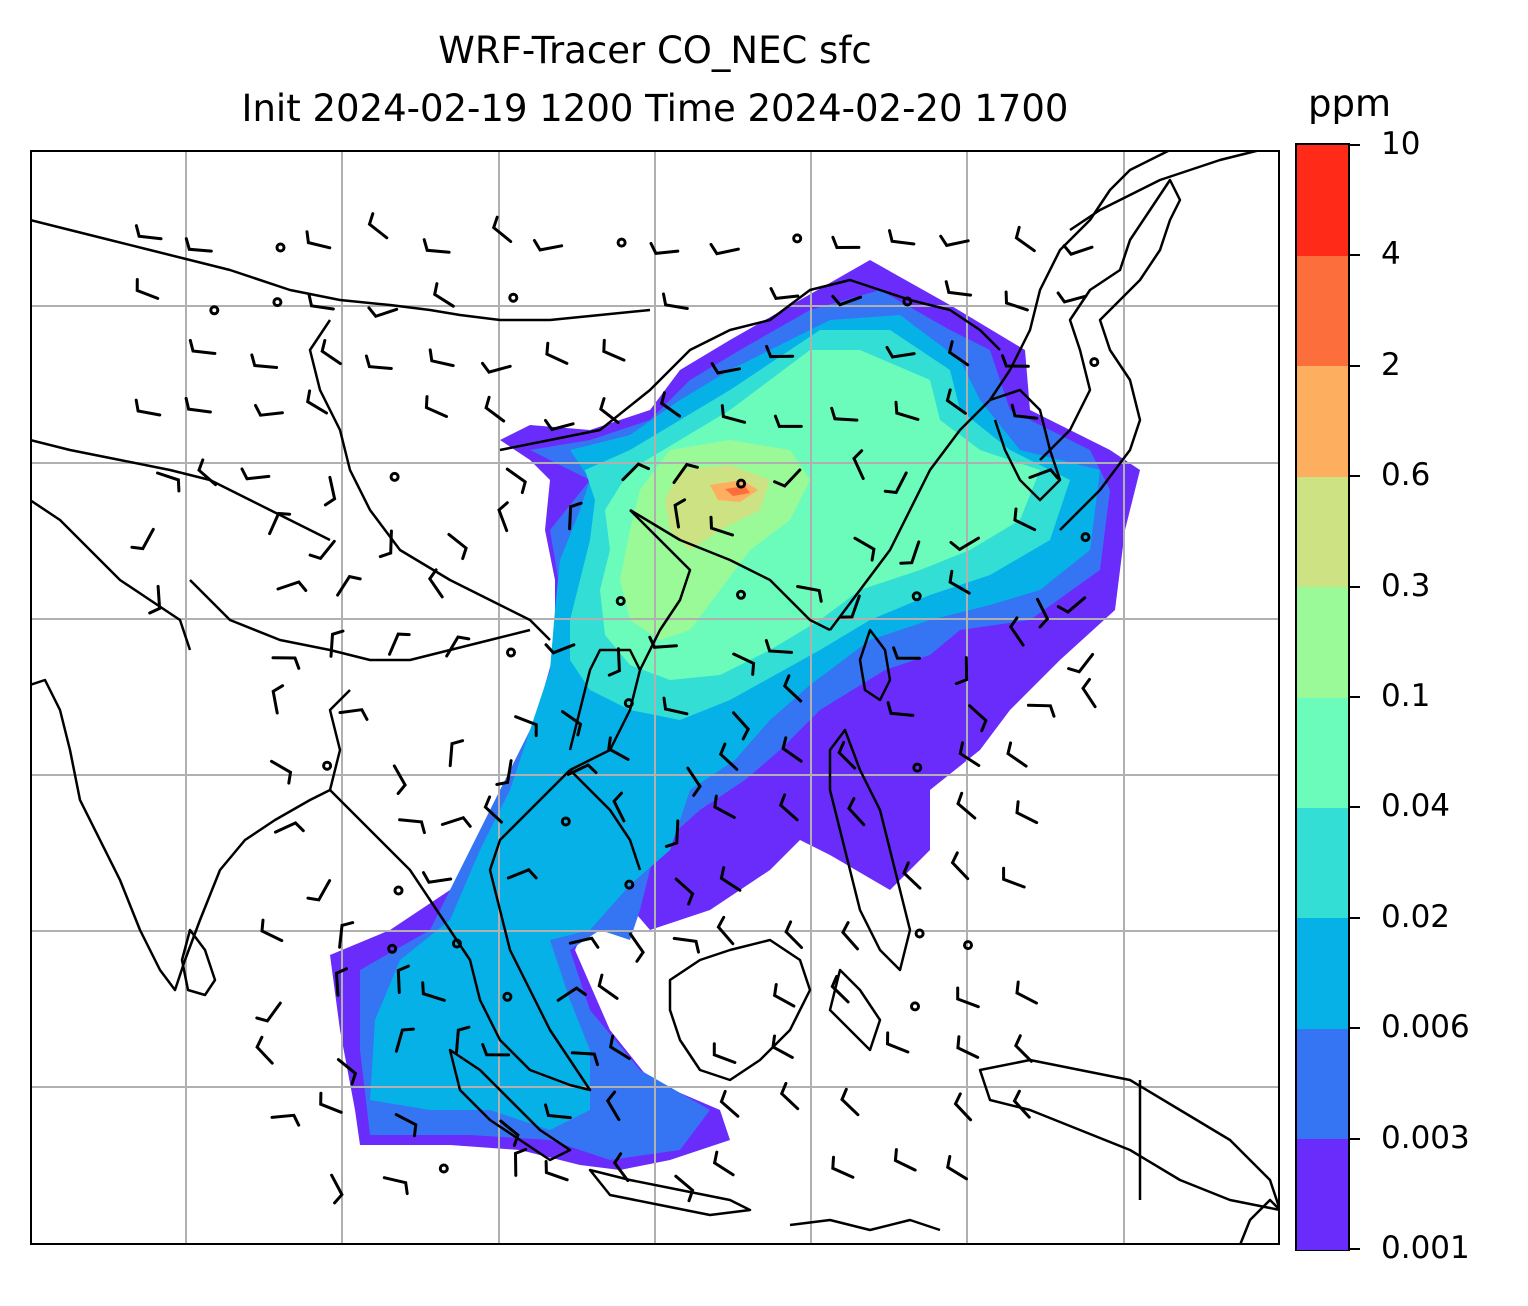 The image size is (1528, 1306). I want to click on colorbar-tick-label: 0.3, so click(1406, 585).